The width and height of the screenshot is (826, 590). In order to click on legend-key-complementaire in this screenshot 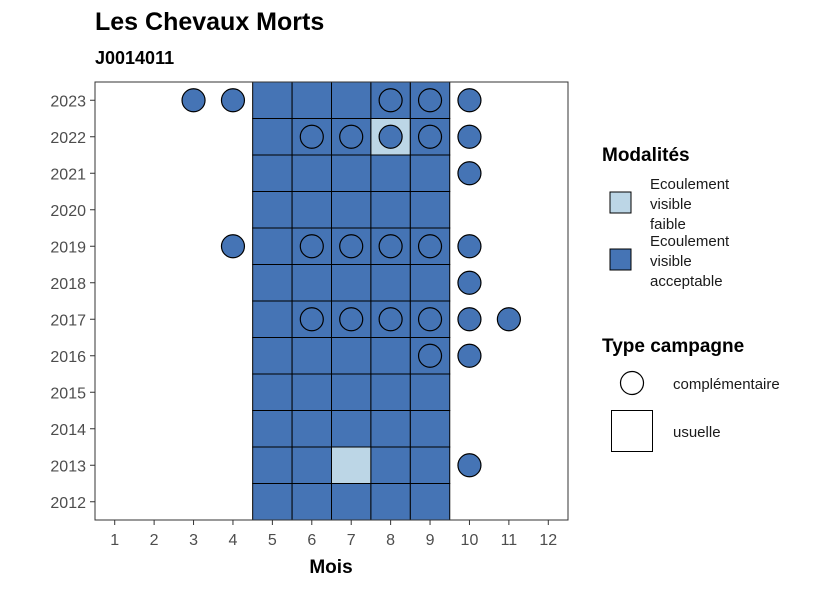, I will do `click(632, 383)`.